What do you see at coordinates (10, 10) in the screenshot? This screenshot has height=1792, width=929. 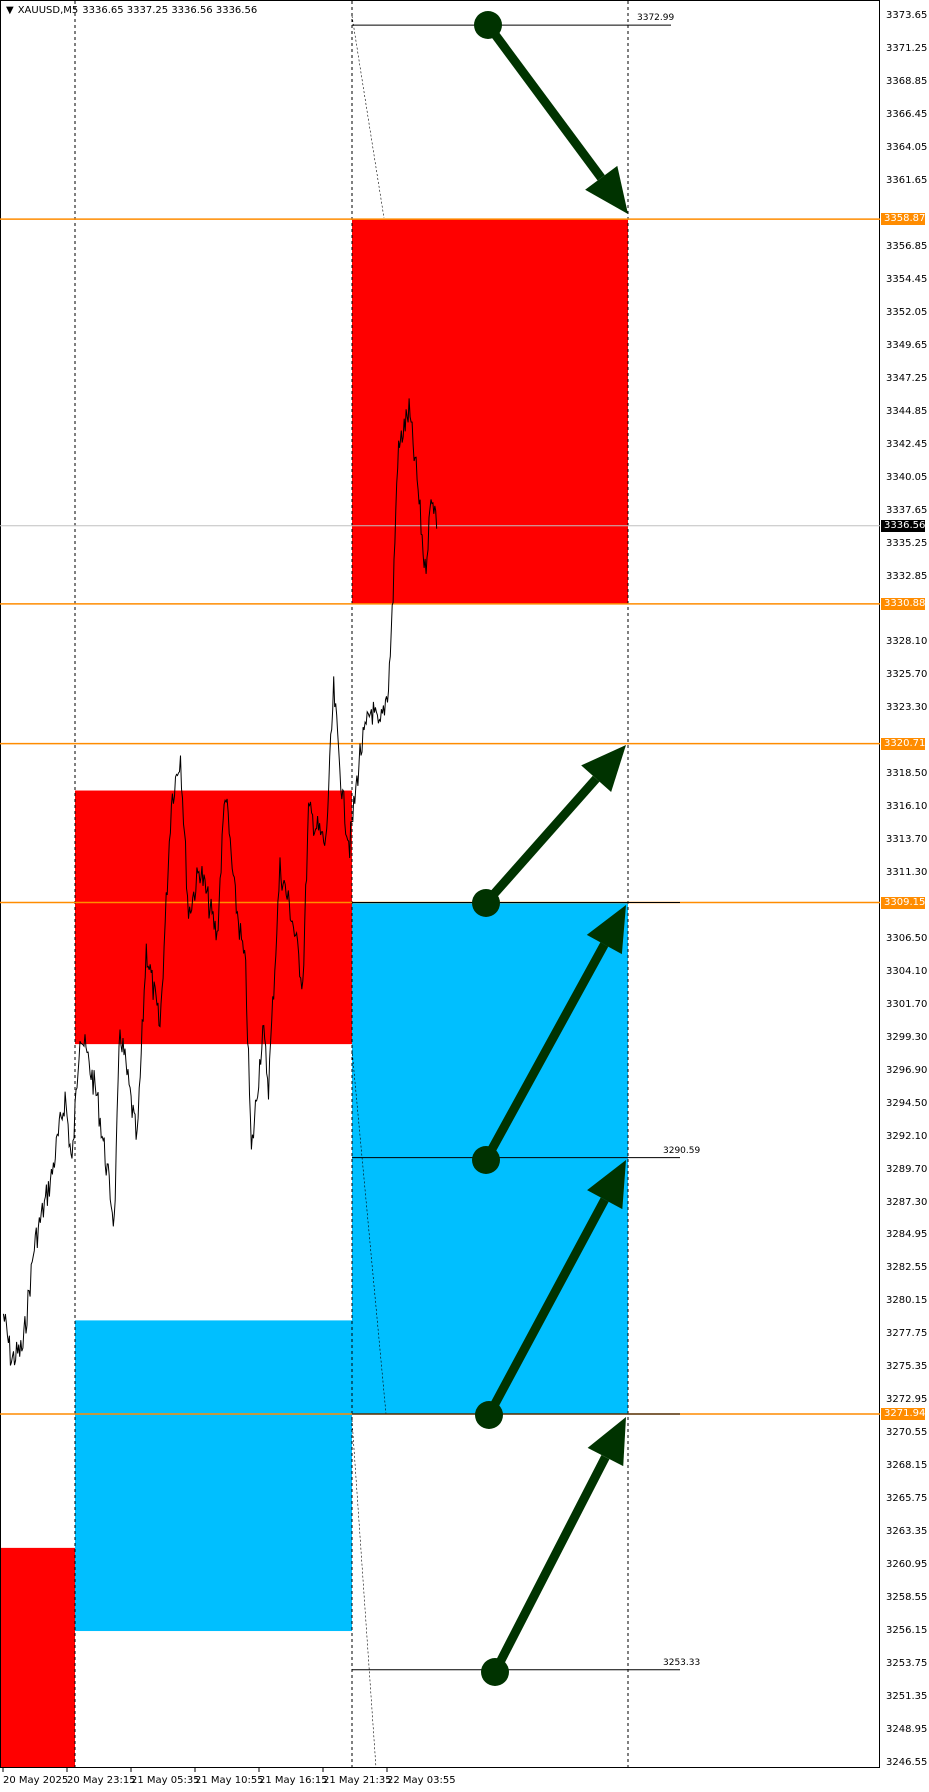 I see `dropdown-triangle-icon: ▼` at bounding box center [10, 10].